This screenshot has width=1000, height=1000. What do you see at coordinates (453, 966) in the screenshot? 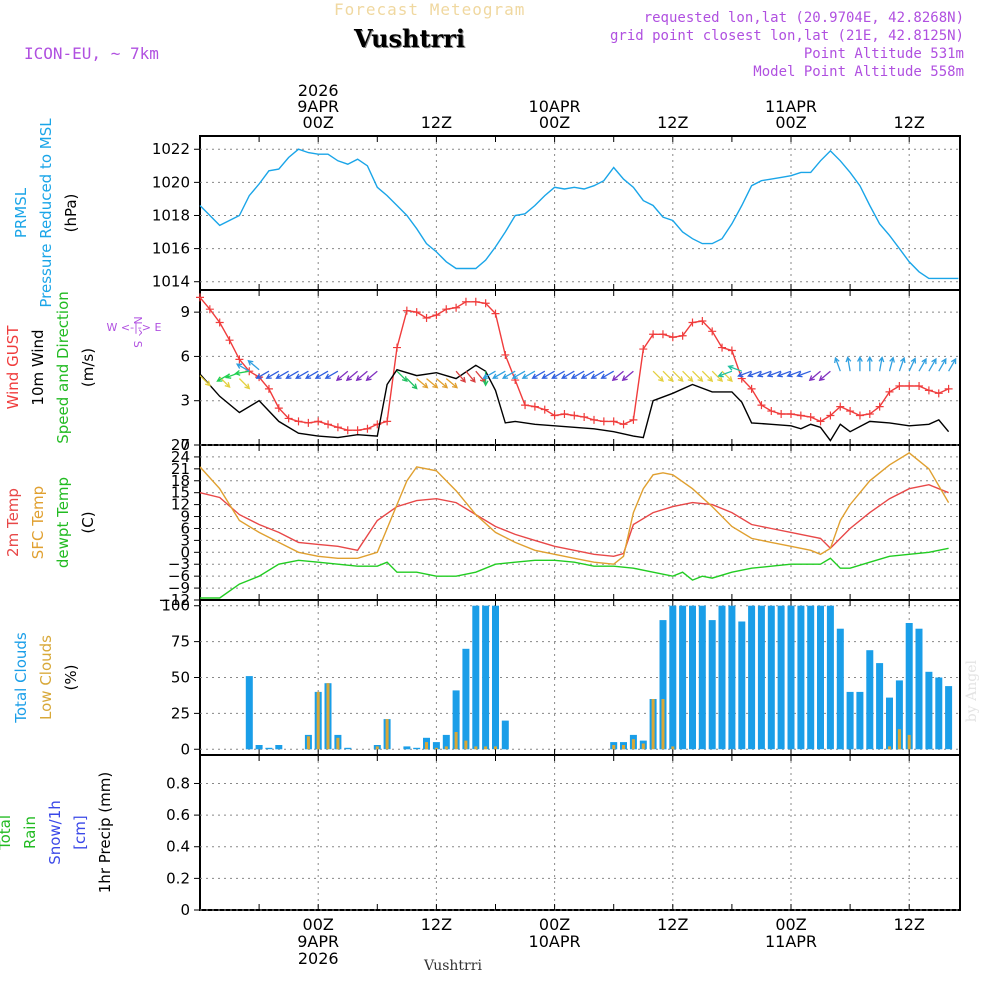
I see `footer-station: Vushtrri` at bounding box center [453, 966].